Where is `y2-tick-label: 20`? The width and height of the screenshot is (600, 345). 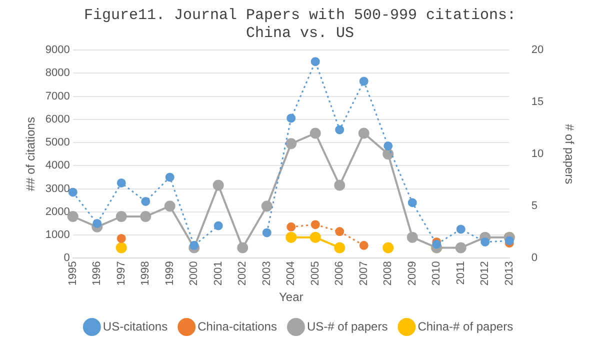 y2-tick-label: 20 is located at coordinates (537, 50).